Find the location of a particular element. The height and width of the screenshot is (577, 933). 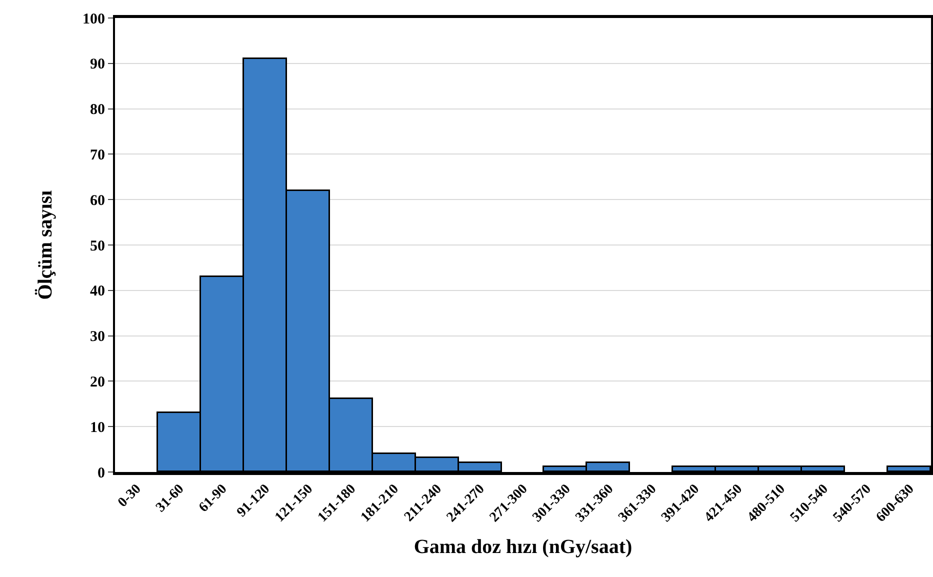

x-tick-label: 0-30 is located at coordinates (129, 496).